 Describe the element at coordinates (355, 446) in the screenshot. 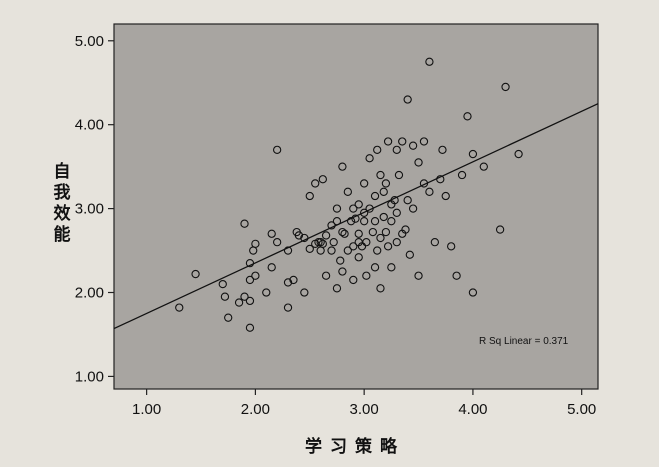

I see `x-axis-title: 学习策略` at that location.